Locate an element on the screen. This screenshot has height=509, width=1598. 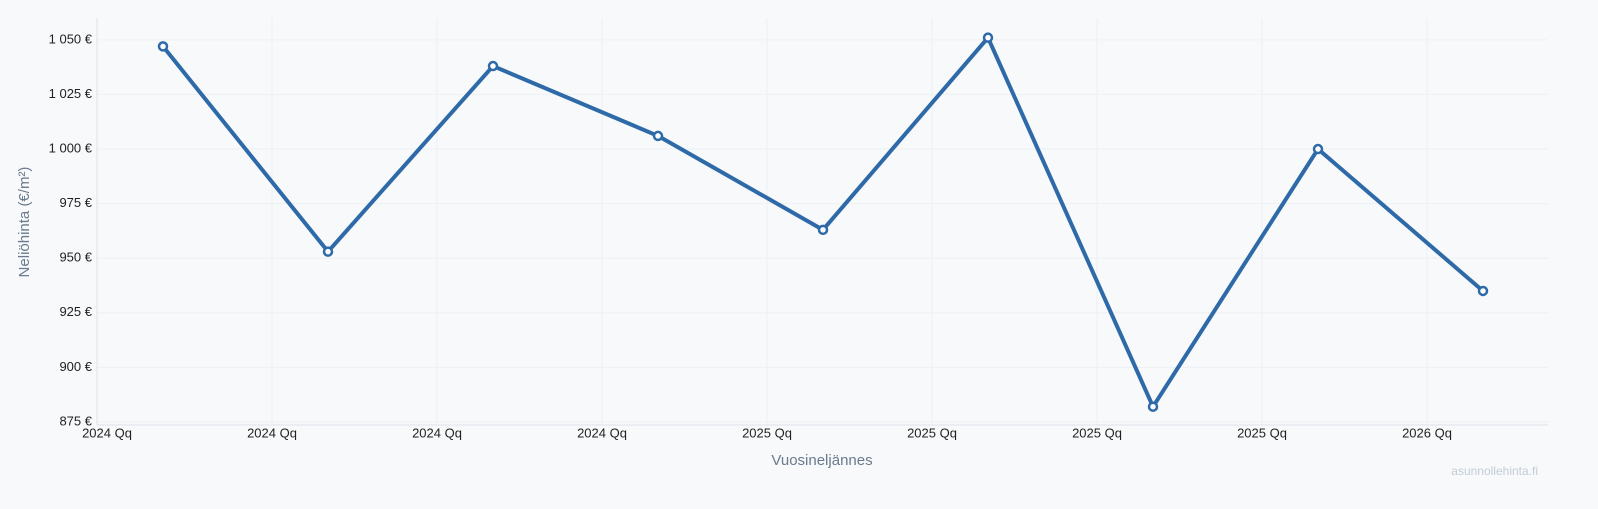
watermark: asunnollehinta.fi is located at coordinates (1494, 471).